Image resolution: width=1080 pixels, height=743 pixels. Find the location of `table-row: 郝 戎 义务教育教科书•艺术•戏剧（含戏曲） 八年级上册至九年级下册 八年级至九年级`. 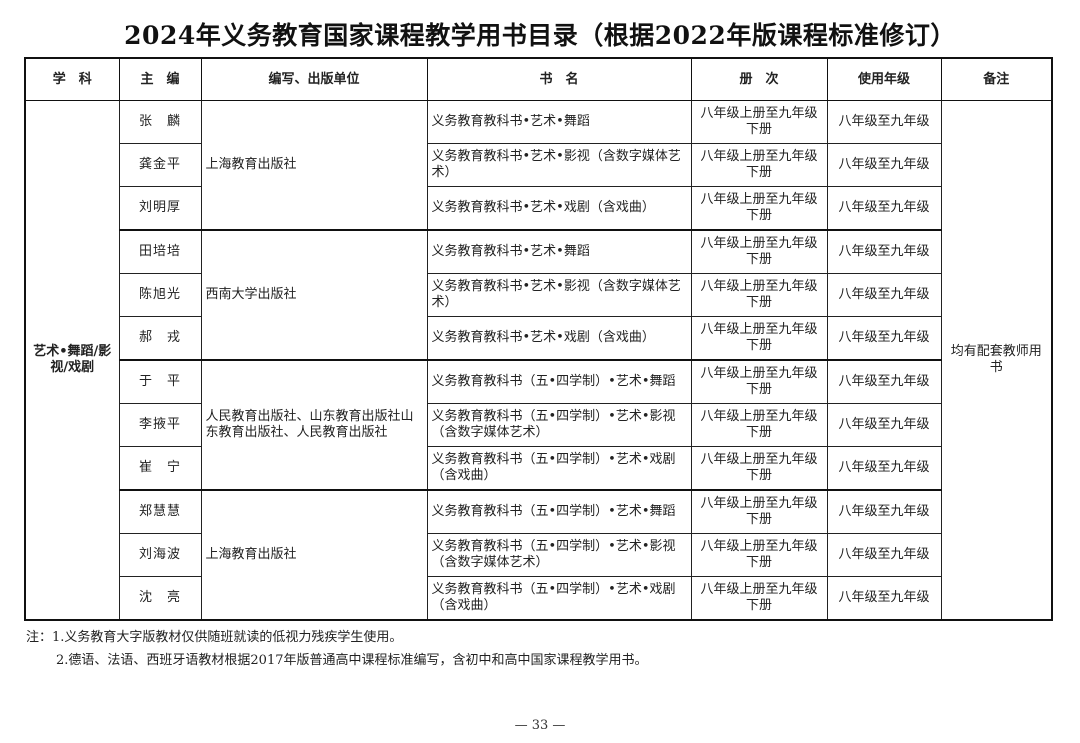

table-row: 郝 戎 义务教育教科书•艺术•戏剧（含戏曲） 八年级上册至九年级下册 八年级至九年级 is located at coordinates (538, 338).